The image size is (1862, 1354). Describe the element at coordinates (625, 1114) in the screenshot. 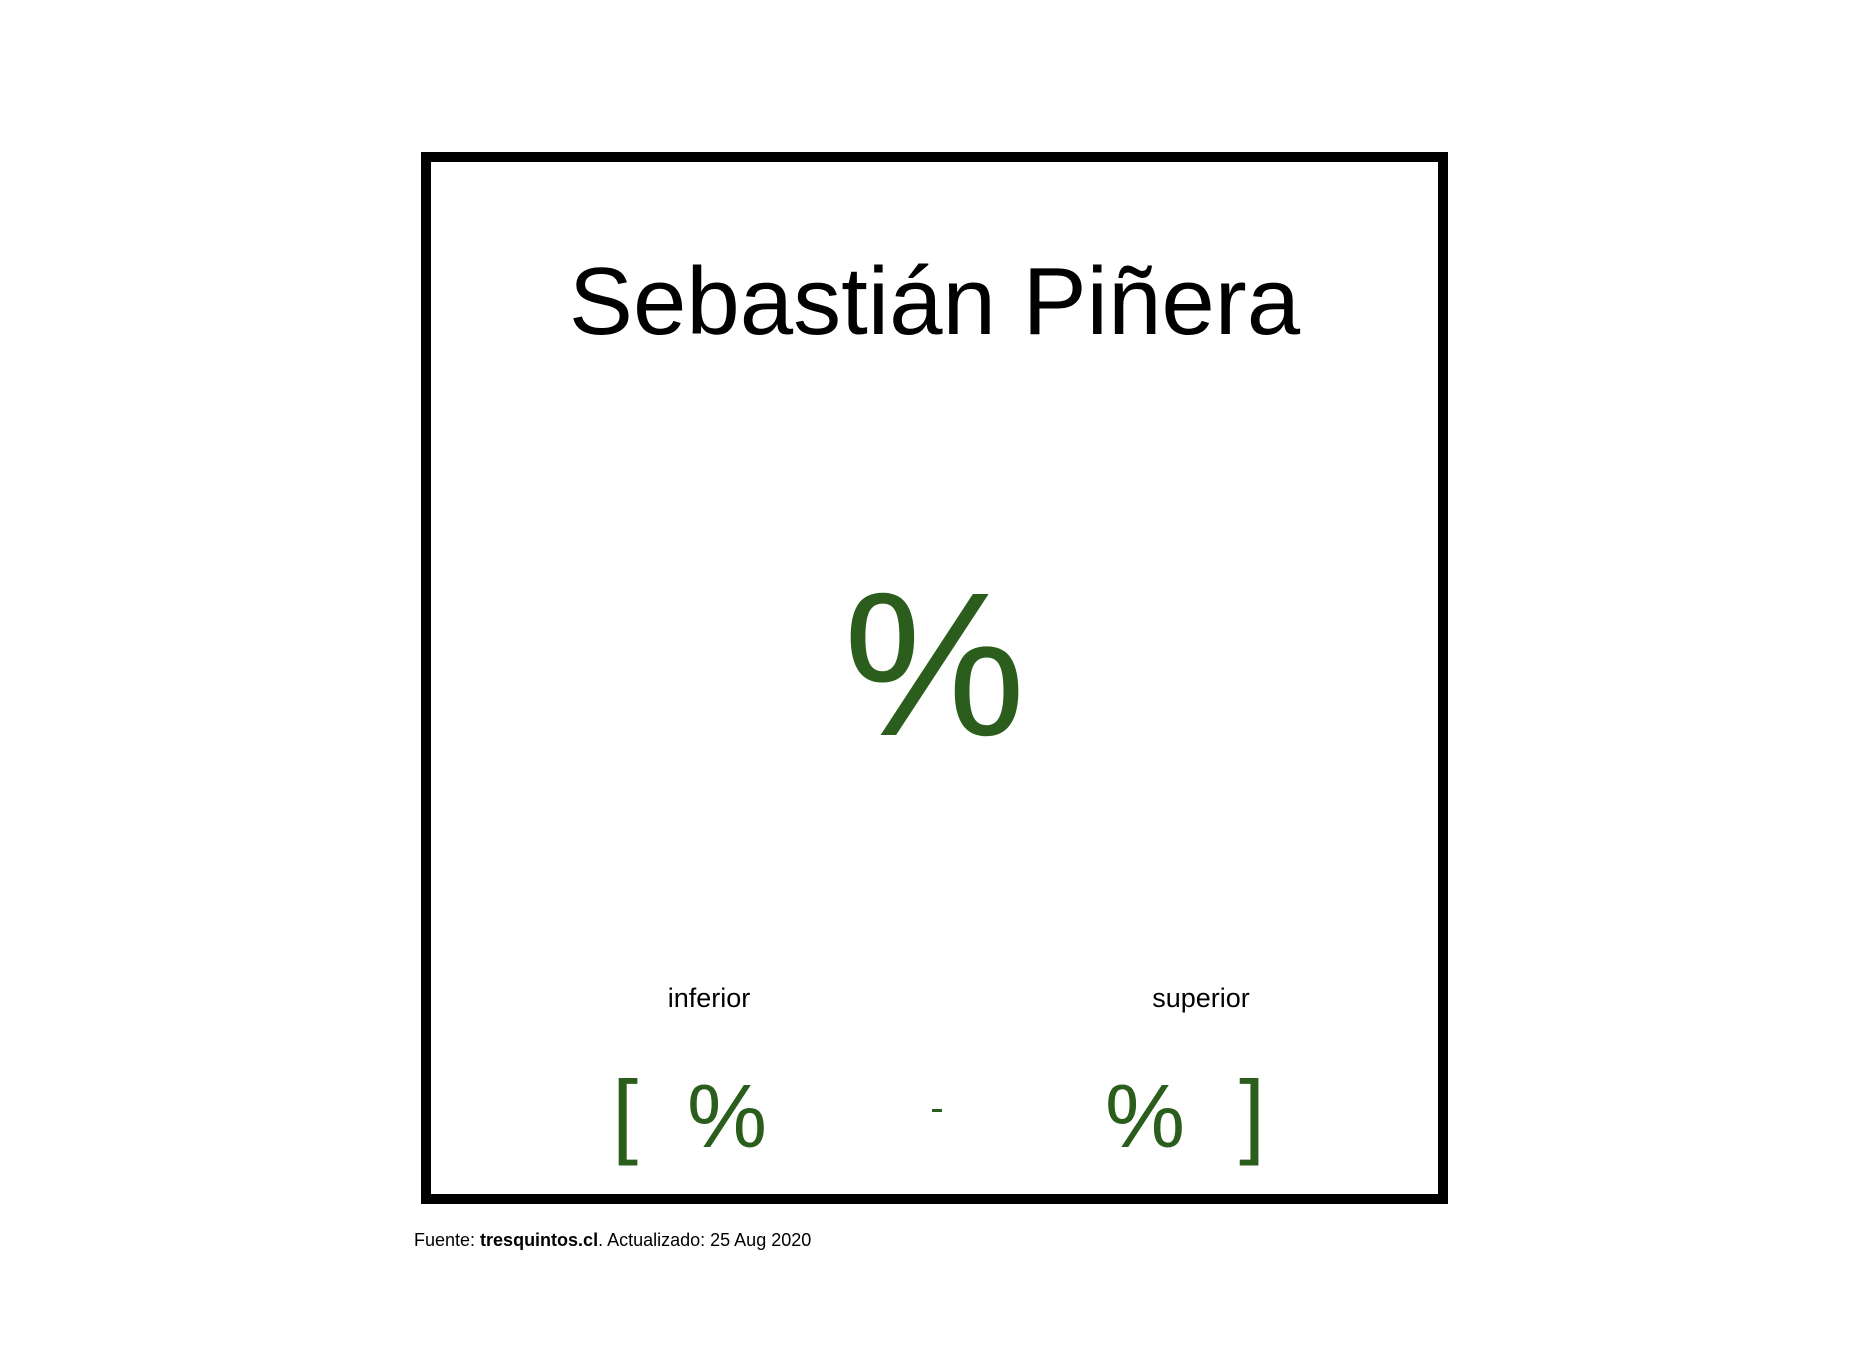

I see `interval-open-bracket: [` at that location.